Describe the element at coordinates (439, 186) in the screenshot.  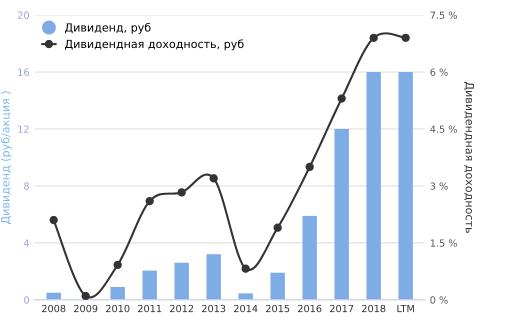
I see `y2-tick-label: 3 %` at that location.